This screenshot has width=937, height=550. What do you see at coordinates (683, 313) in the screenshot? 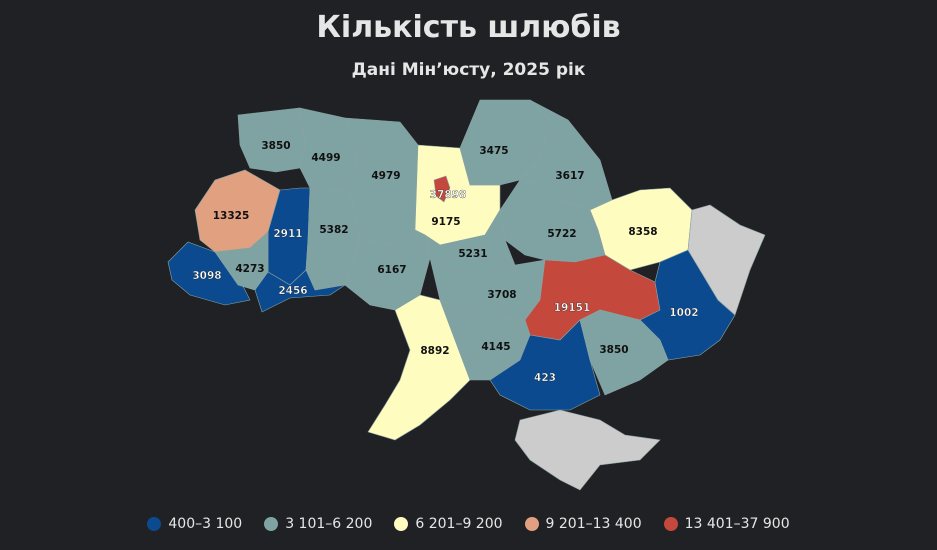
I see `region-value-label: 1002` at bounding box center [683, 313].